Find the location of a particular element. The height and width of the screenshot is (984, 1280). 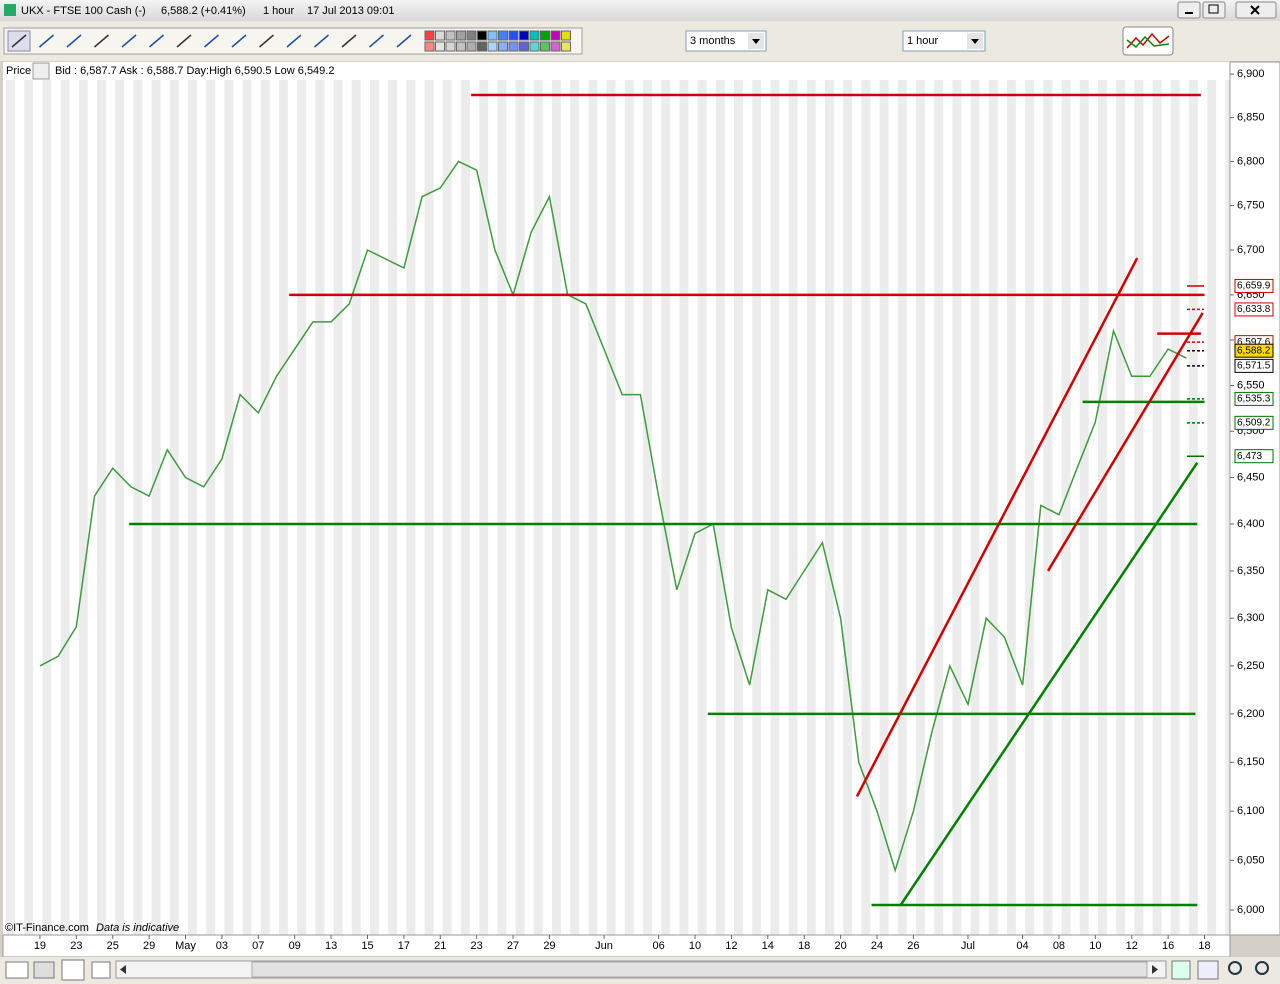

window-quote: 6,588.2 (+0.41%) is located at coordinates (203, 11).